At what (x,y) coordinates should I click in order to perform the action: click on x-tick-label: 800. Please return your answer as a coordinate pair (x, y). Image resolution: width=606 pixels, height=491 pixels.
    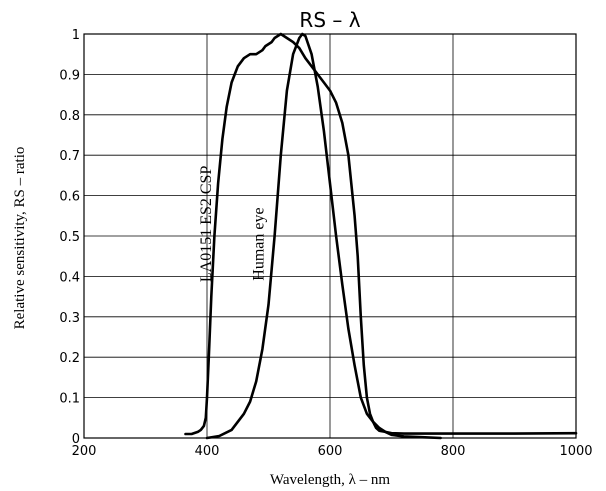
    Looking at the image, I should click on (453, 451).